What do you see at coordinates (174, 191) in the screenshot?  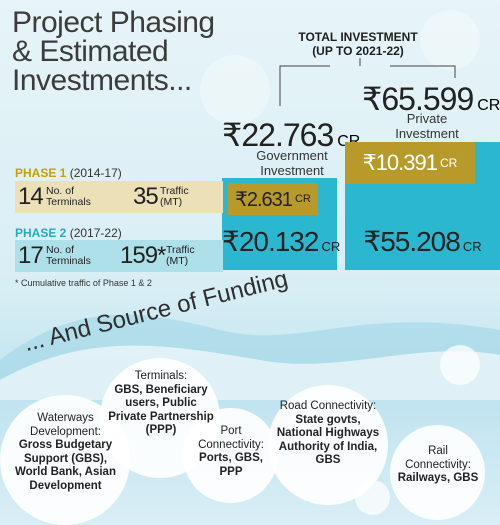 I see `phase1-traffic-label-line1: Traffic` at bounding box center [174, 191].